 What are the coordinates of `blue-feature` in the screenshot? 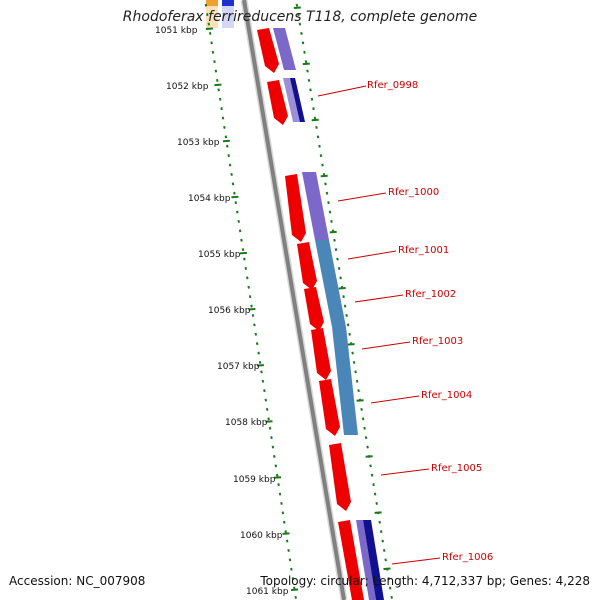 It's located at (228, 3).